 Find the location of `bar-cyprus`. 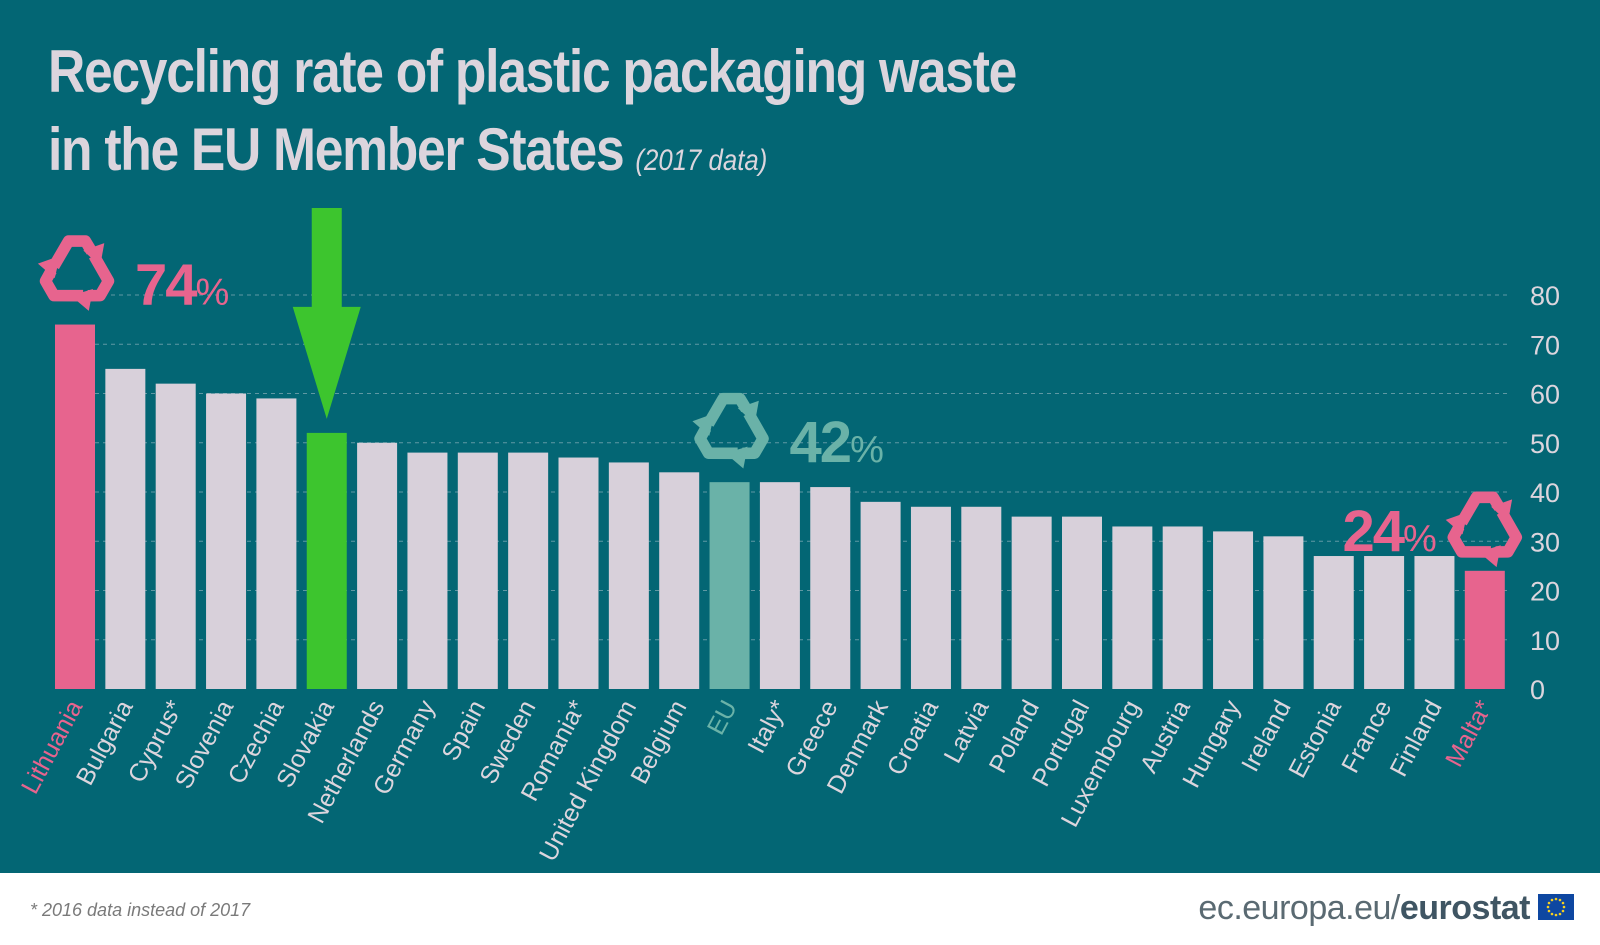

bar-cyprus is located at coordinates (175, 536).